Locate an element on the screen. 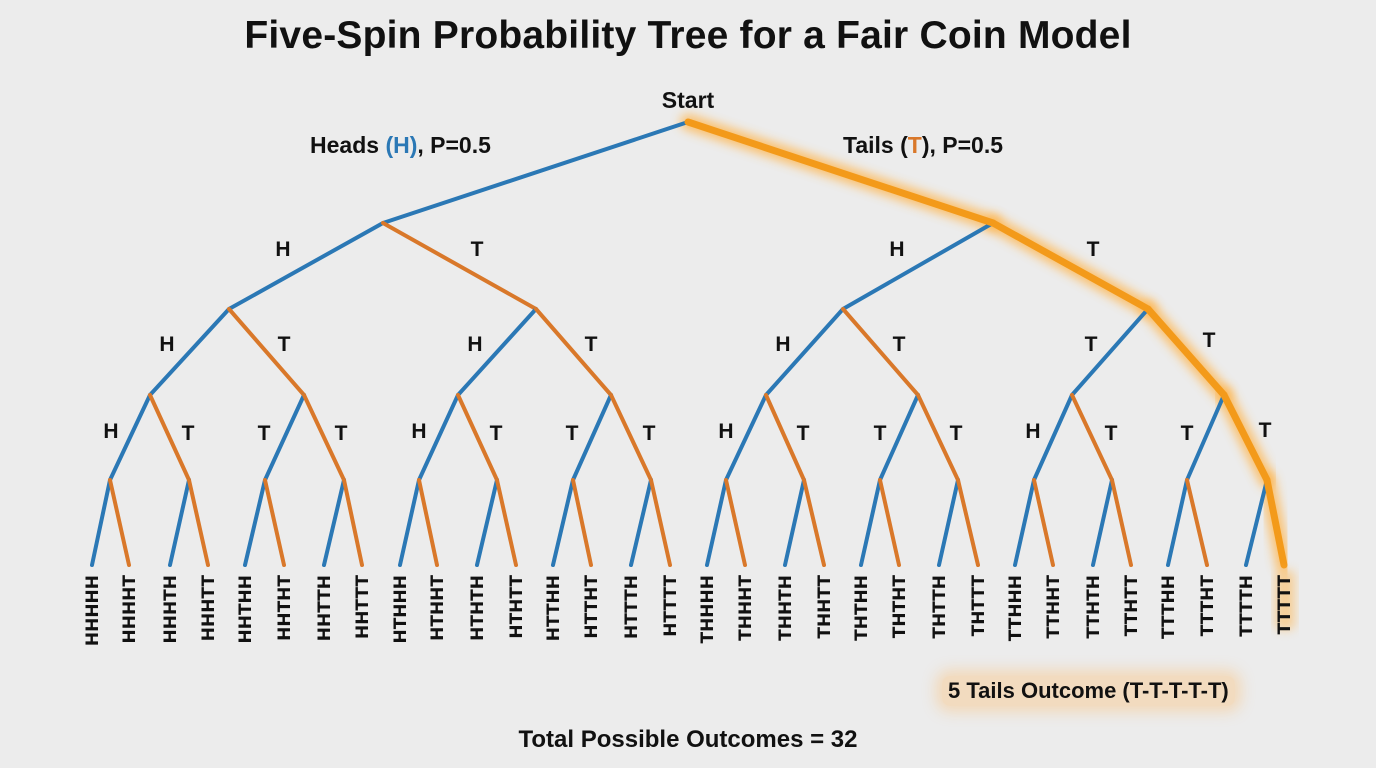  outcome-leaf: TTHHT is located at coordinates (1054, 607).